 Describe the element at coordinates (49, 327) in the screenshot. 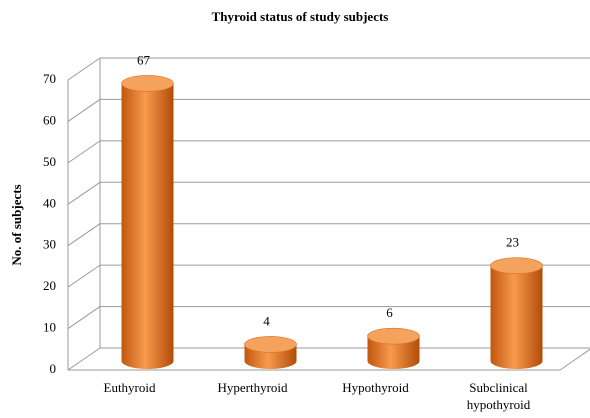

I see `y-tick-label: 10` at that location.